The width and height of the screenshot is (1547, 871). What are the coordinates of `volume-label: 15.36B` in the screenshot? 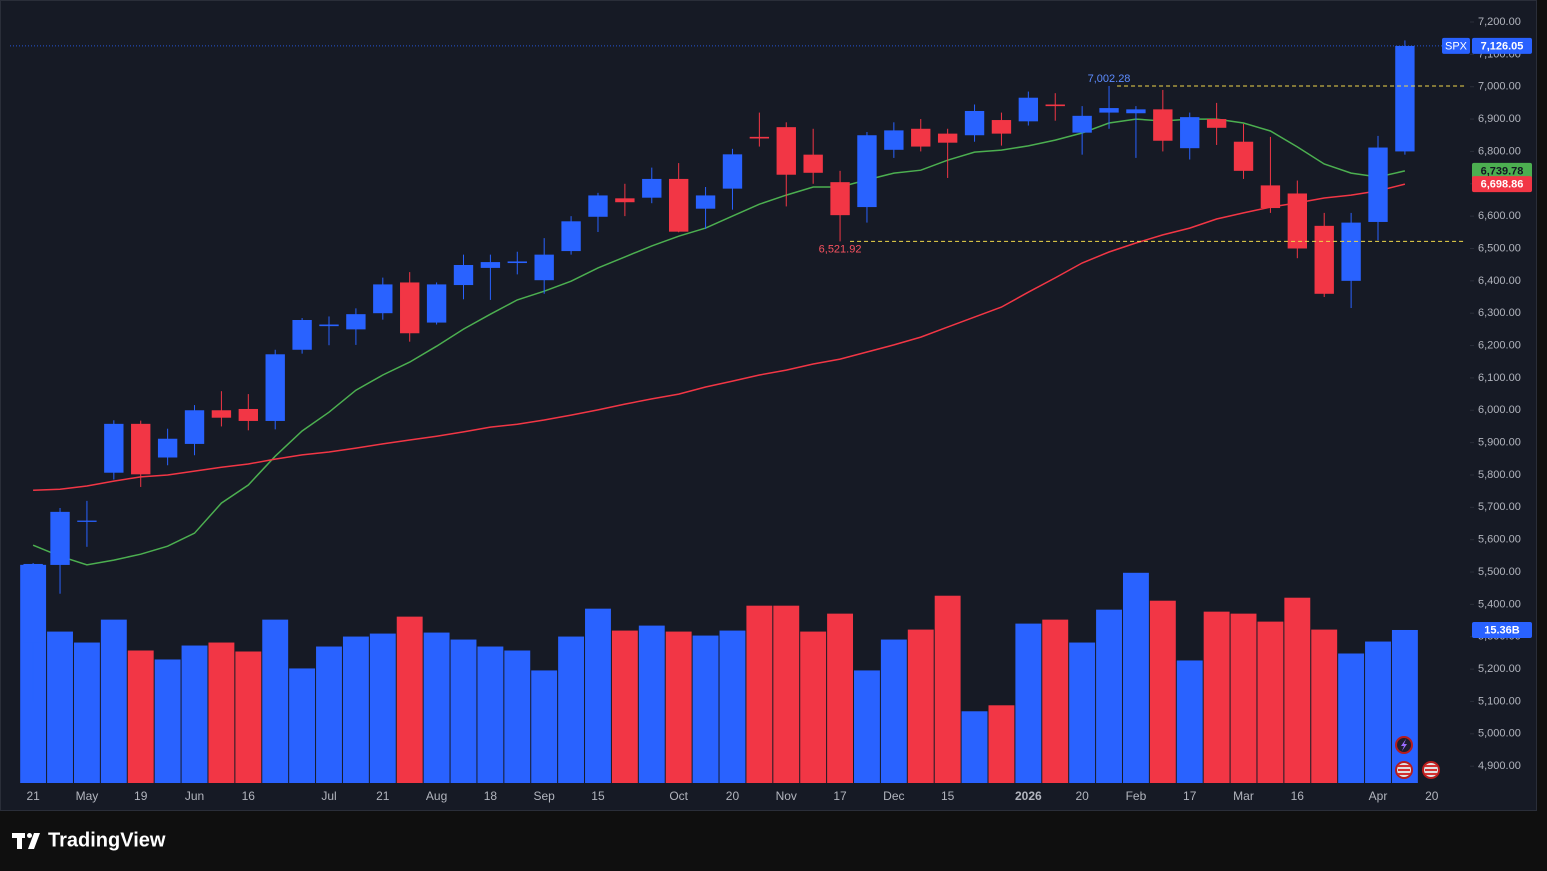 It's located at (1502, 630).